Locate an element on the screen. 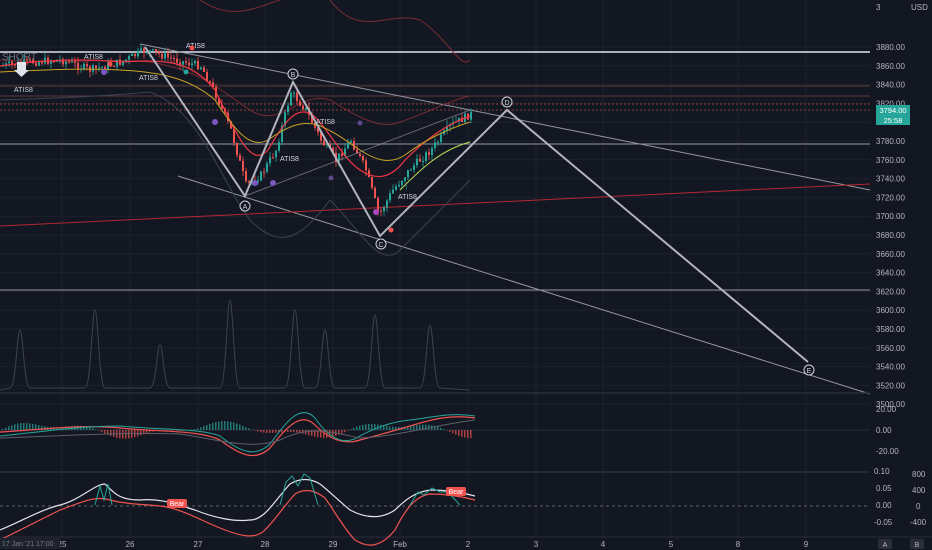 This screenshot has height=550, width=932. auto-scale-icon: A is located at coordinates (885, 544).